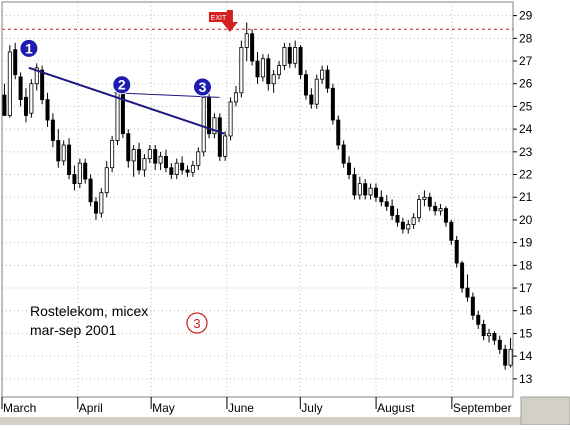 This screenshot has height=430, width=570. I want to click on y-tick-label: 18, so click(526, 265).